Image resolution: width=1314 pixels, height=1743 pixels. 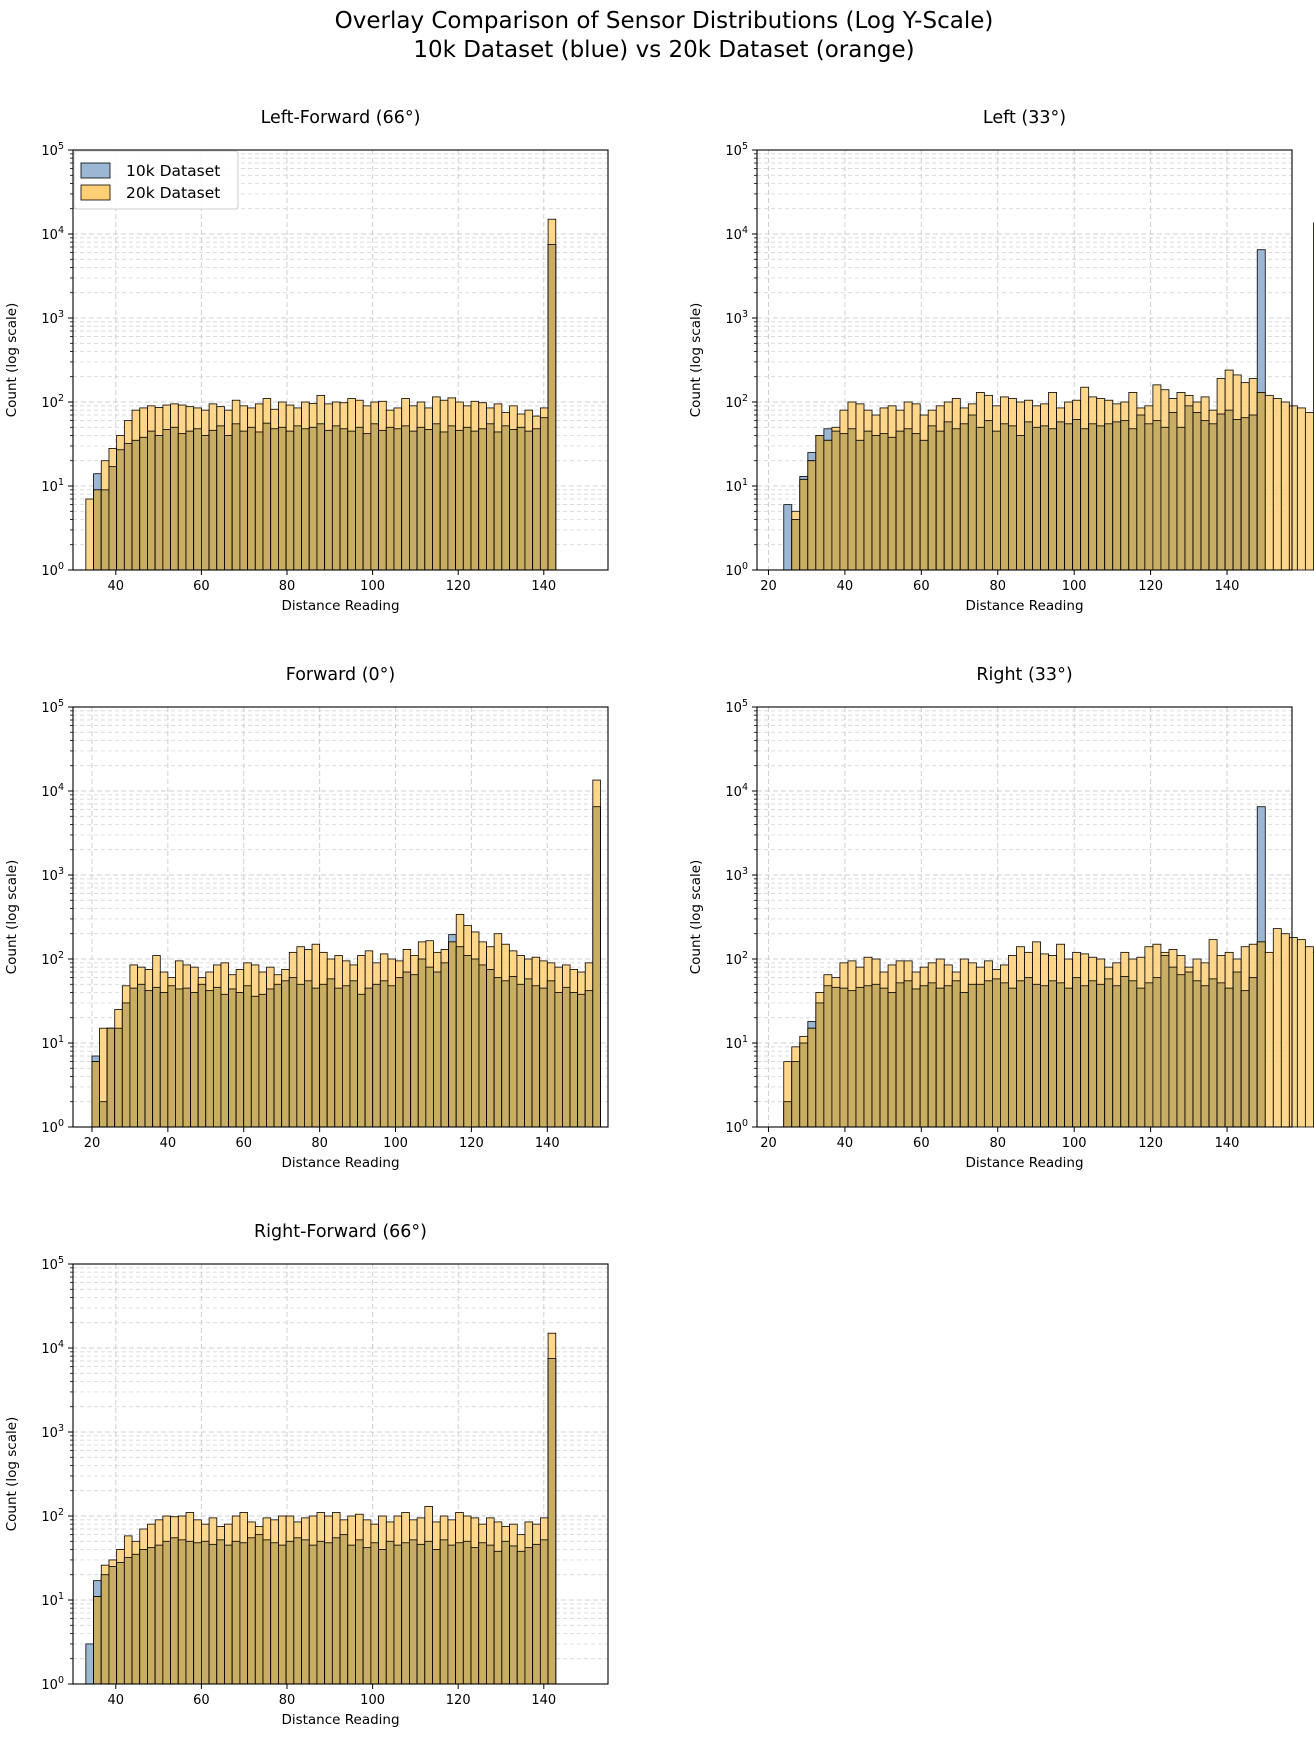 I want to click on x-tick-label: 100, so click(x=1074, y=1143).